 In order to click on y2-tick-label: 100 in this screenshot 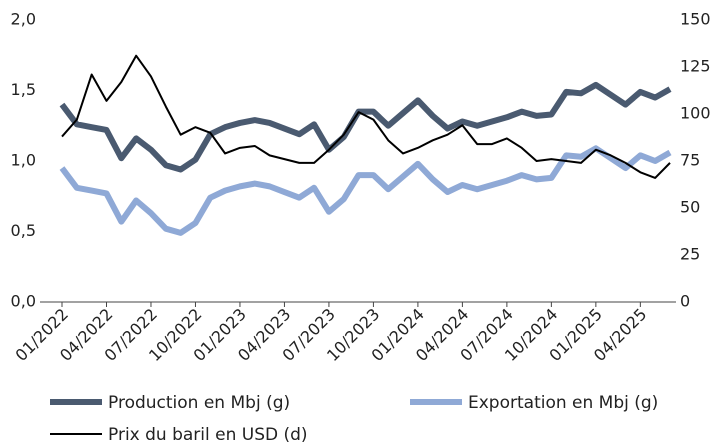, I will do `click(695, 113)`.